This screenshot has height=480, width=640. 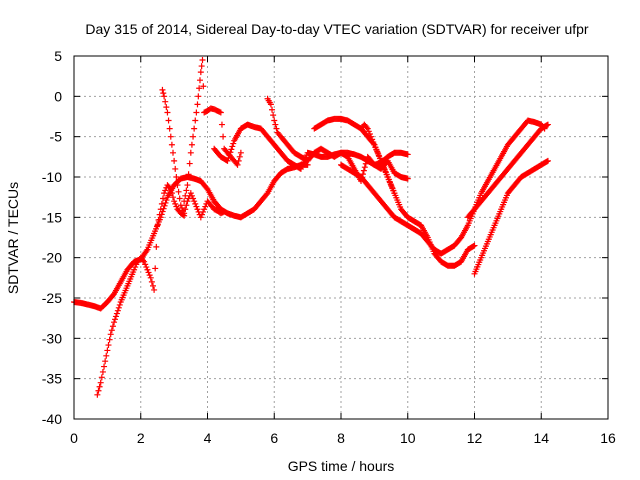 I want to click on y-tick-label: -30, so click(x=52, y=338).